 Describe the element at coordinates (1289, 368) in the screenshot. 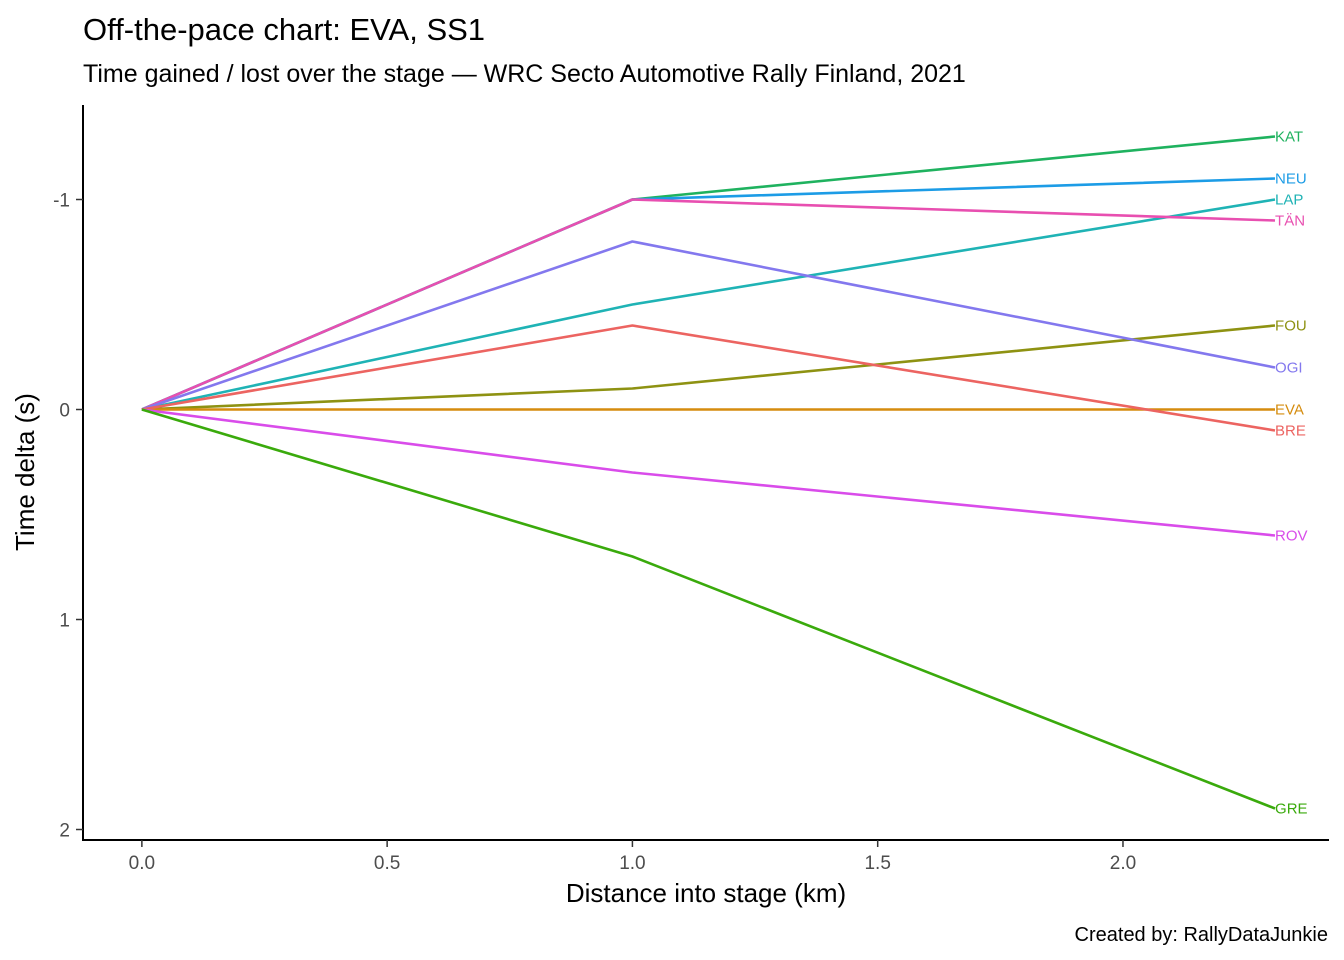

I see `series-label-ogi: OGI` at that location.